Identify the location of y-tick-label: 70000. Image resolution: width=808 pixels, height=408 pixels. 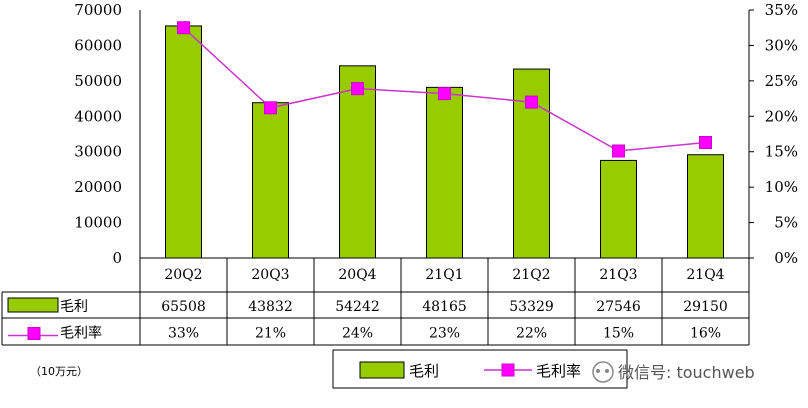
(98, 10).